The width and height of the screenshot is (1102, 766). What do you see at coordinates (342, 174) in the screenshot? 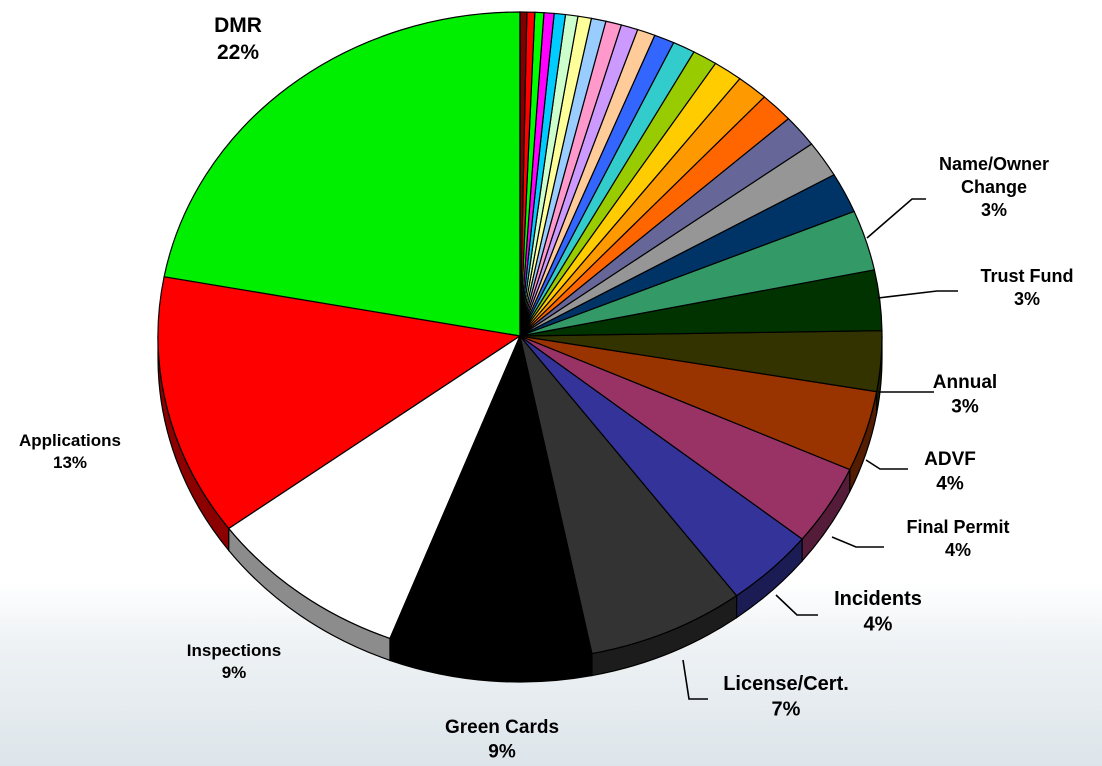
I see `pie-slice-dmr` at bounding box center [342, 174].